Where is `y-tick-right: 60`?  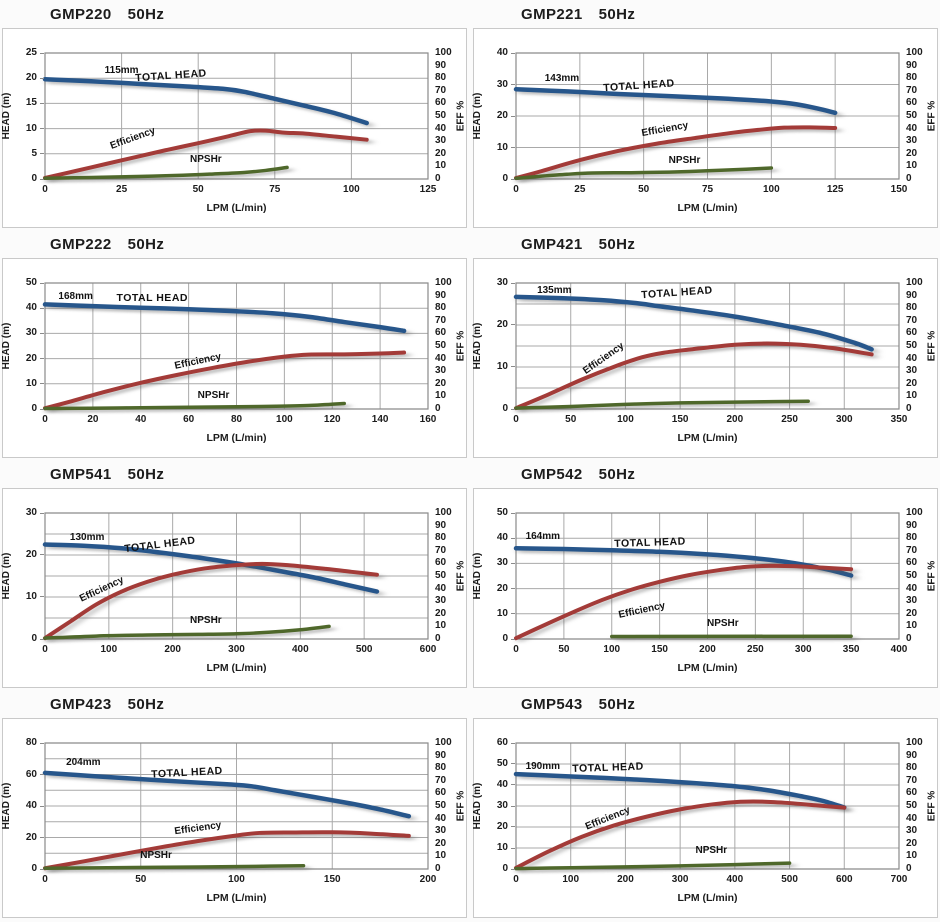 y-tick-right: 60 is located at coordinates (441, 103).